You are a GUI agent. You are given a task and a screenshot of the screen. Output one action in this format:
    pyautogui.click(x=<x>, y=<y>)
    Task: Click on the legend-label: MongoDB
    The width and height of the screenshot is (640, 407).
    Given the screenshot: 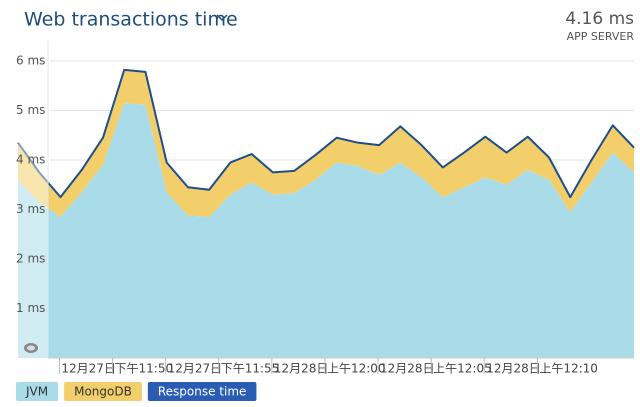 What is the action you would take?
    pyautogui.click(x=103, y=392)
    